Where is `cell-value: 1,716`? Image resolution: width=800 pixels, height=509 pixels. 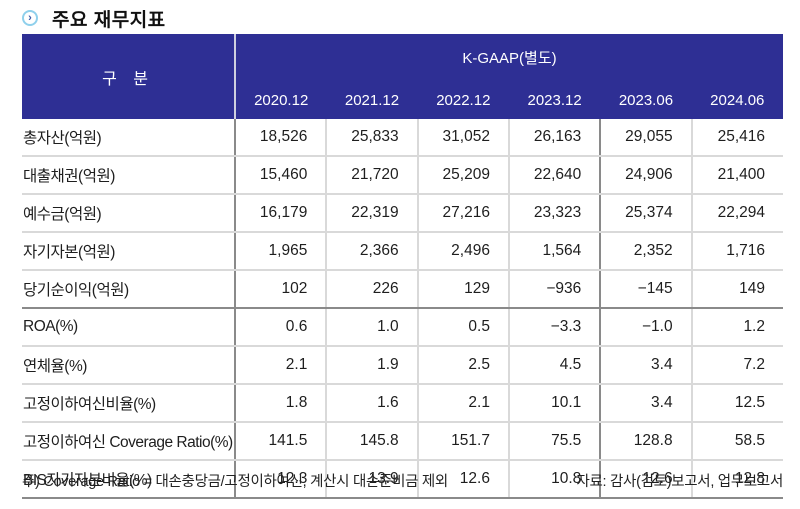
cell-value: 1,716 is located at coordinates (736, 251).